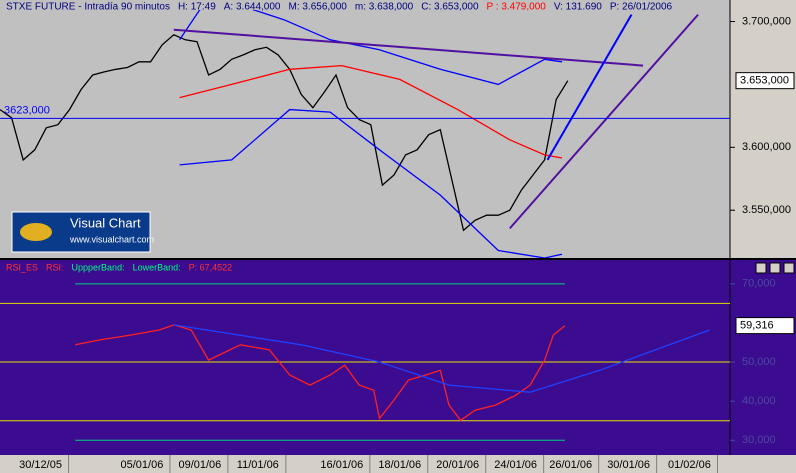  What do you see at coordinates (759, 440) in the screenshot?
I see `y-tick-label: 30,000` at bounding box center [759, 440].